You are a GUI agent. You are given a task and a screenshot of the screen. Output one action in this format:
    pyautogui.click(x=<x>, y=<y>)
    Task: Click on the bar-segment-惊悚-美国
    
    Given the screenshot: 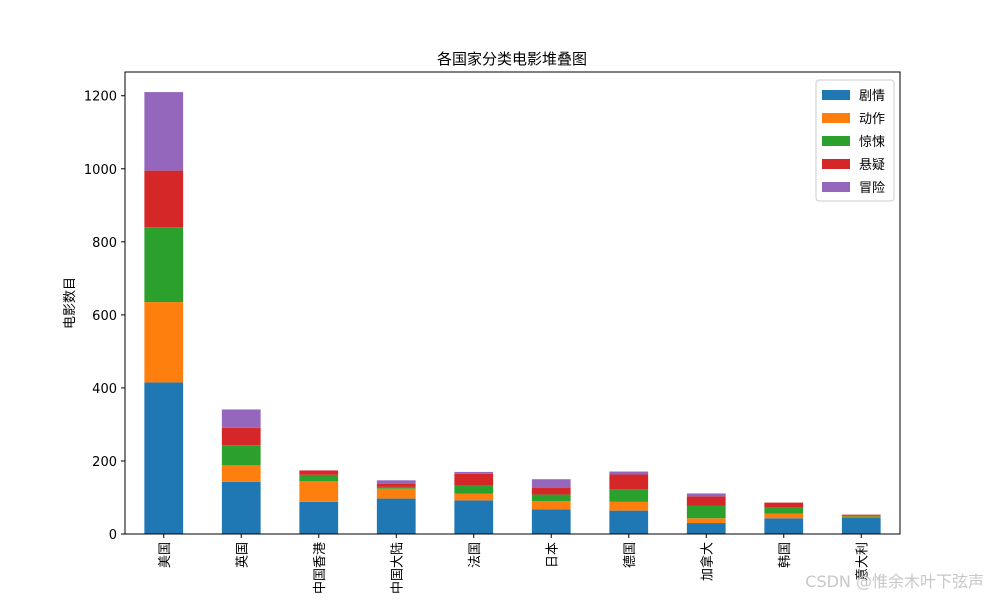 What is the action you would take?
    pyautogui.click(x=164, y=265)
    